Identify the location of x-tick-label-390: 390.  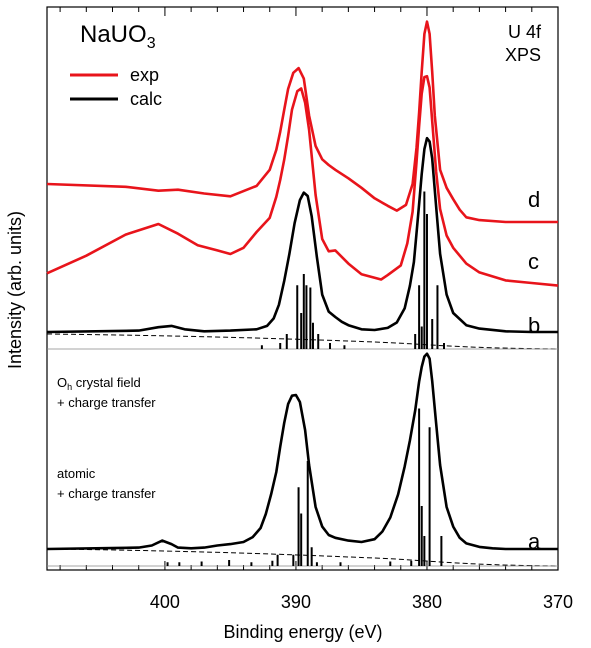
(296, 602).